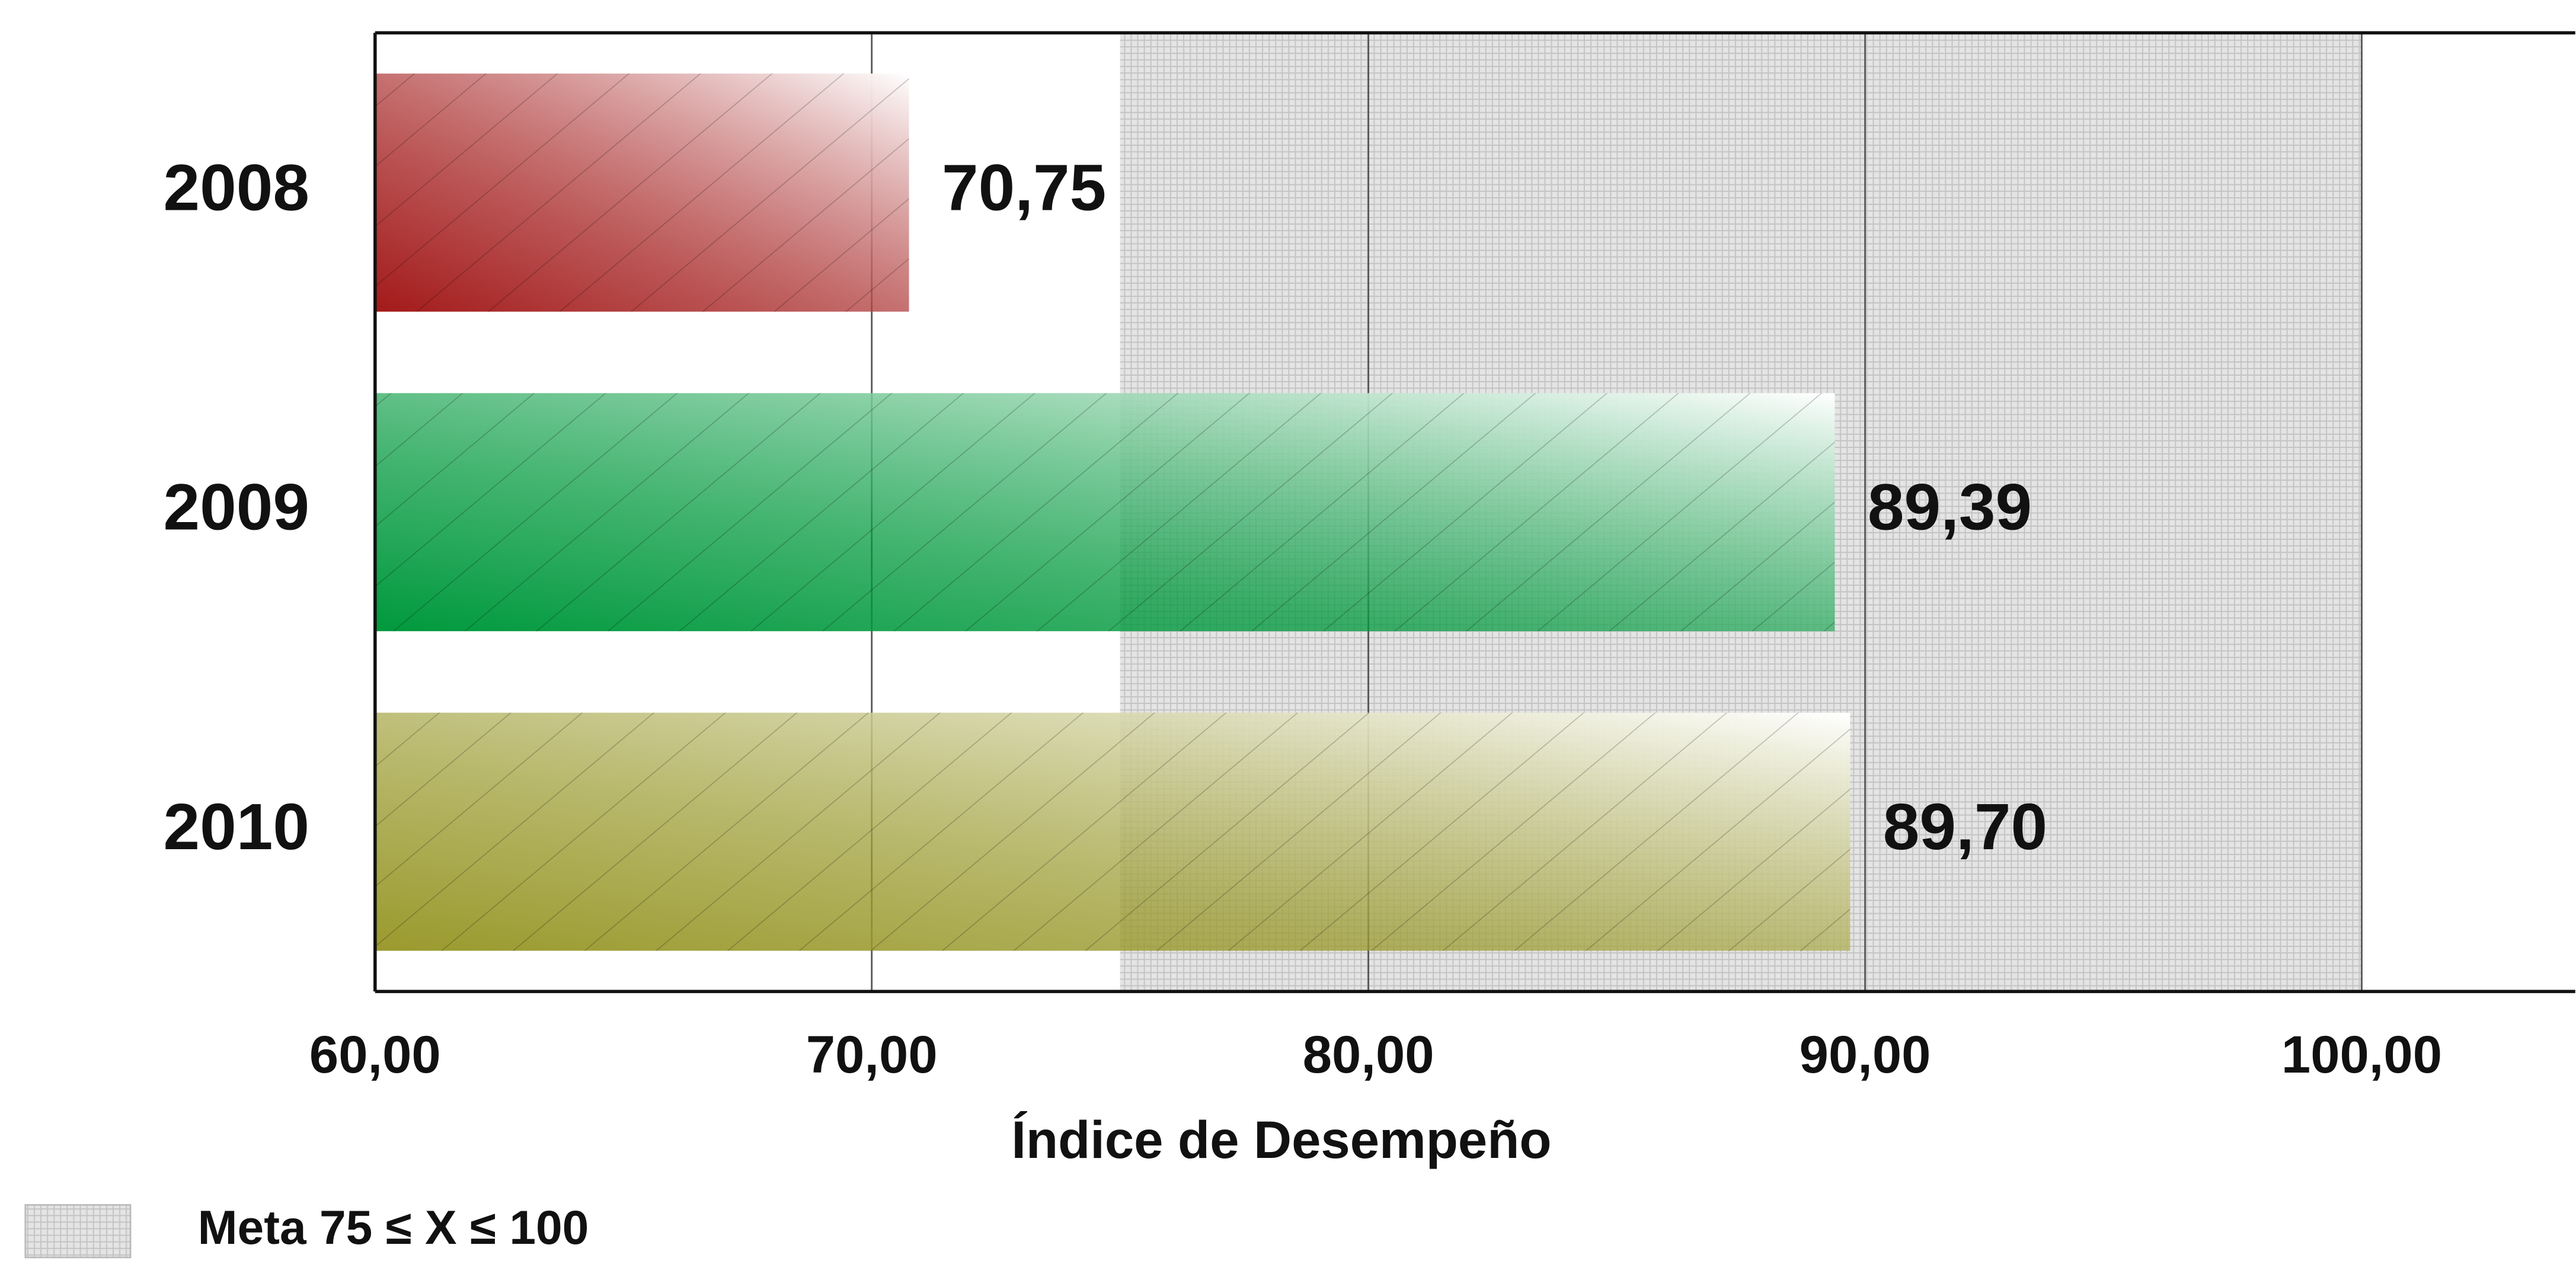  What do you see at coordinates (1368, 1054) in the screenshot?
I see `x-tick-label: 80,00` at bounding box center [1368, 1054].